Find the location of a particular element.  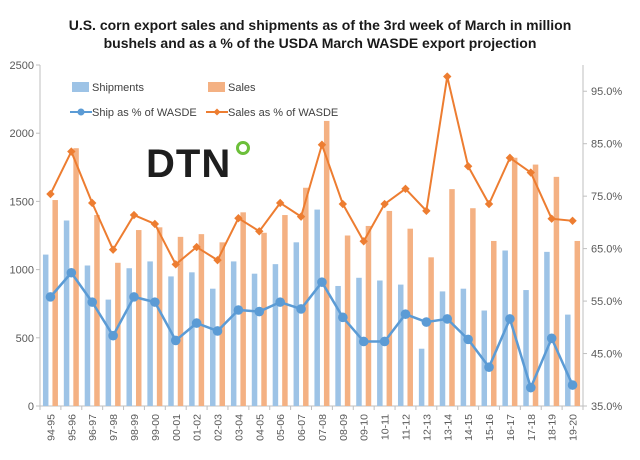

x-tick-label: 06-07 is located at coordinates (302, 427).